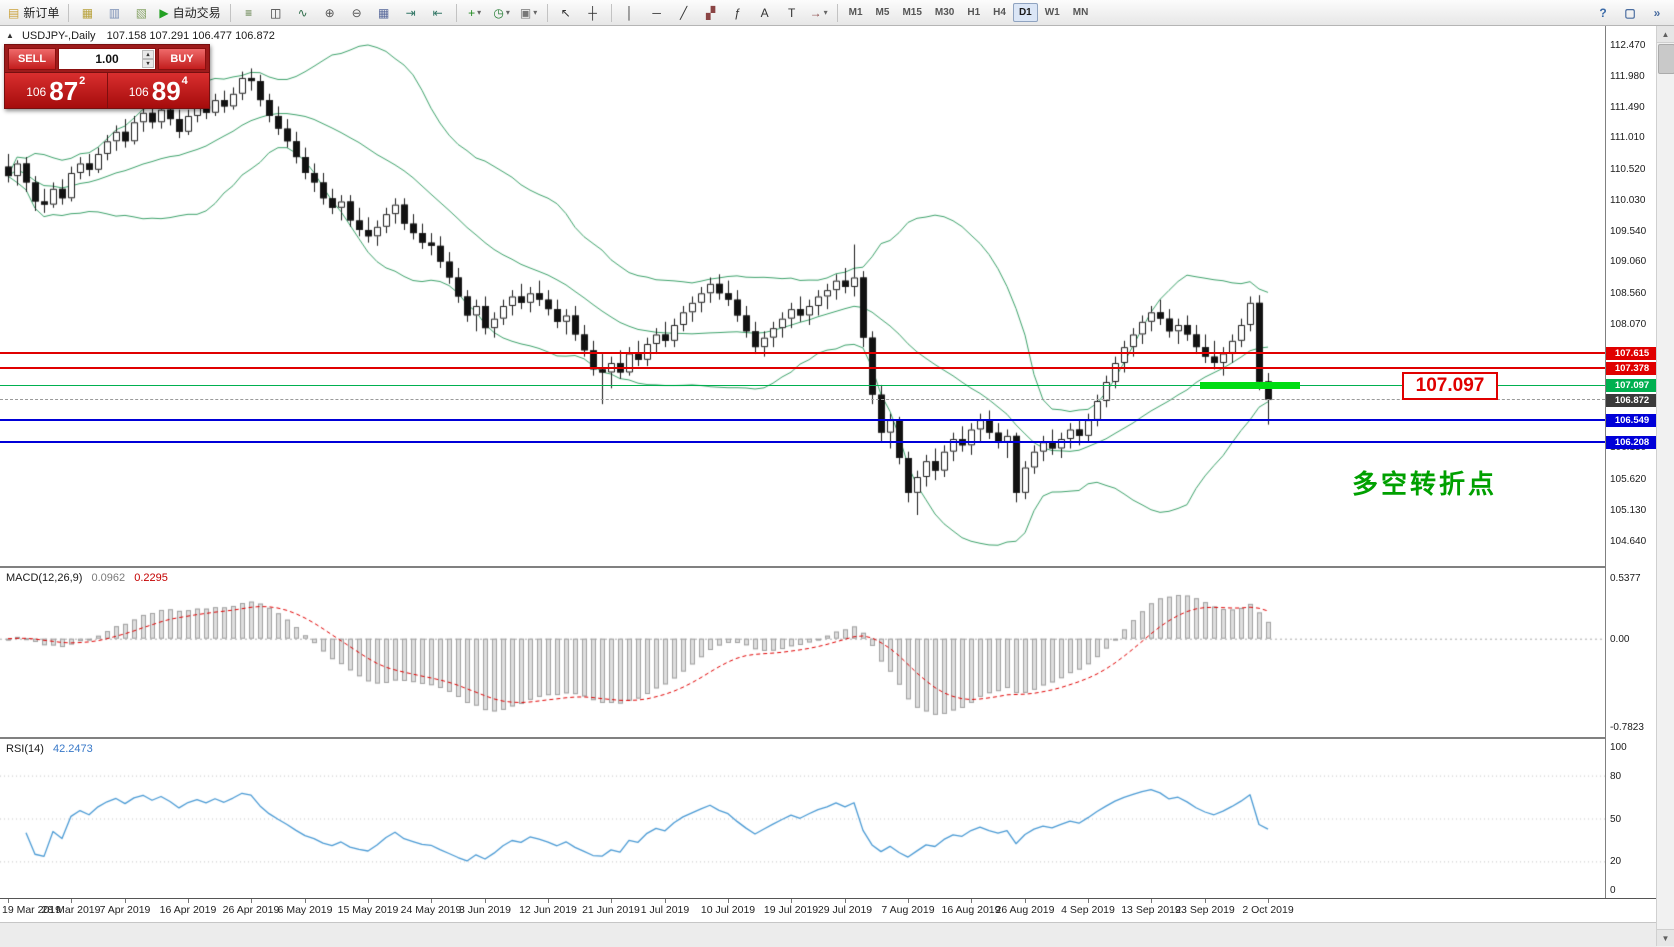 This screenshot has width=1674, height=947. I want to click on support-line-106549-label: 106.549, so click(1632, 421).